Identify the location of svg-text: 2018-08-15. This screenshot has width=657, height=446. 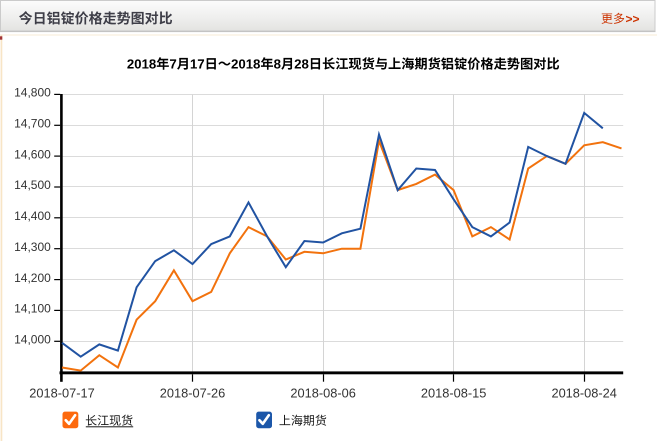
(453, 393).